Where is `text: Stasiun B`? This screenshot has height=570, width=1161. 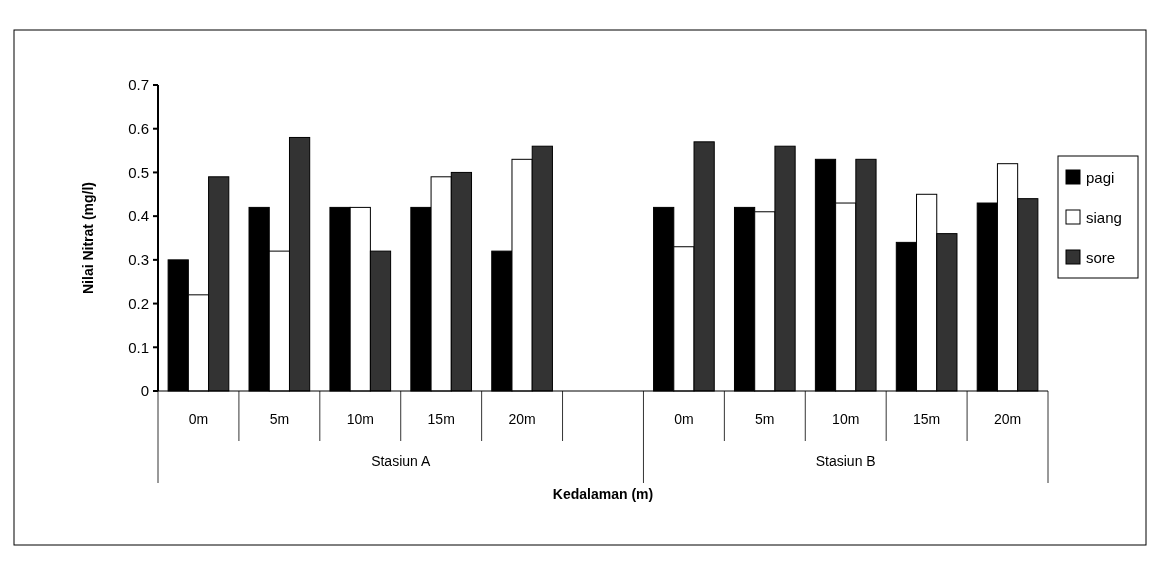 text: Stasiun B is located at coordinates (845, 461).